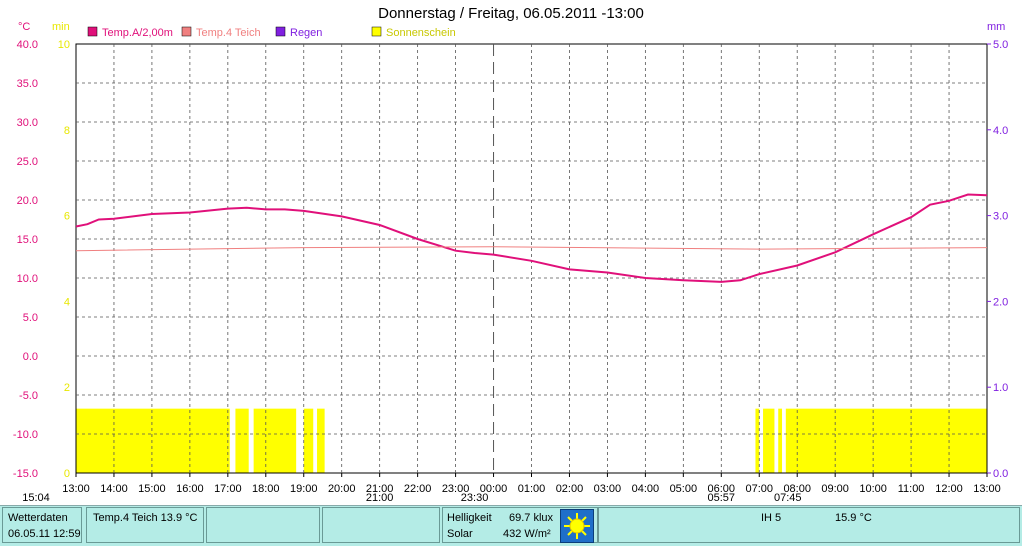  What do you see at coordinates (380, 498) in the screenshot?
I see `sun-marker-label-1: 21:00` at bounding box center [380, 498].